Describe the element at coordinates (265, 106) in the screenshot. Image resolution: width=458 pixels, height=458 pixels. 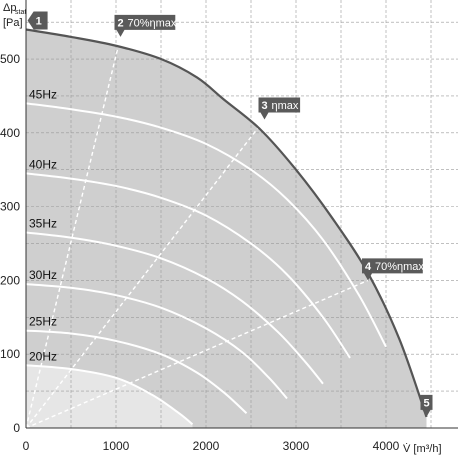
I see `marker-number: 3` at that location.